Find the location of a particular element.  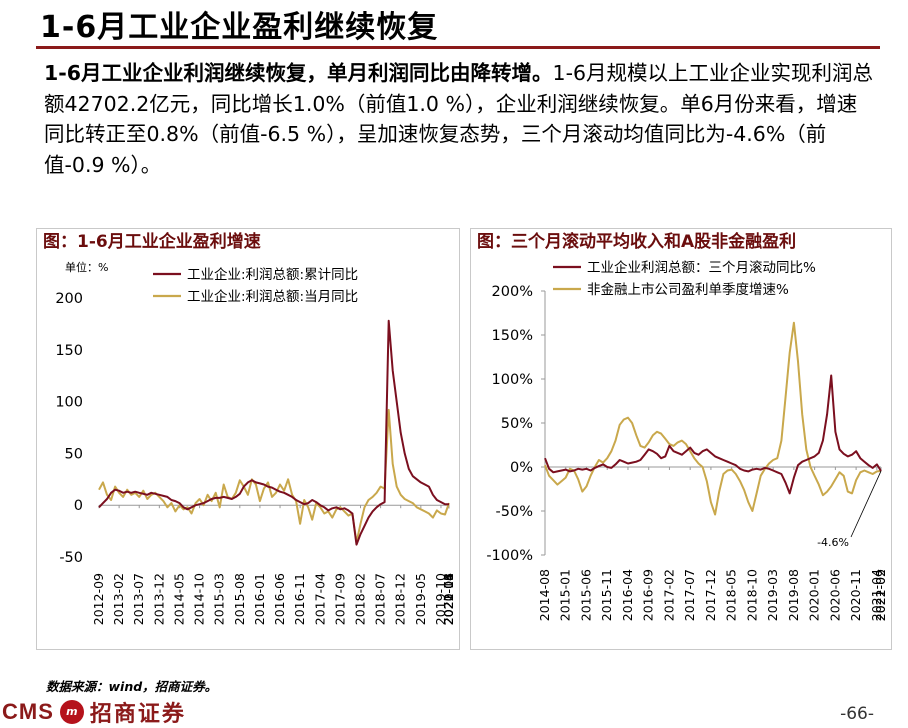

legend-label: 工业企业:利润总额:当月同比 is located at coordinates (272, 296).